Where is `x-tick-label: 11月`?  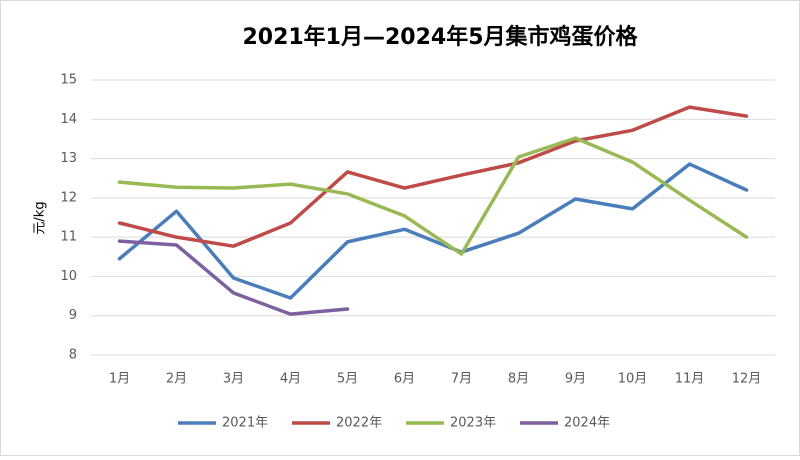 x-tick-label: 11月 is located at coordinates (690, 379).